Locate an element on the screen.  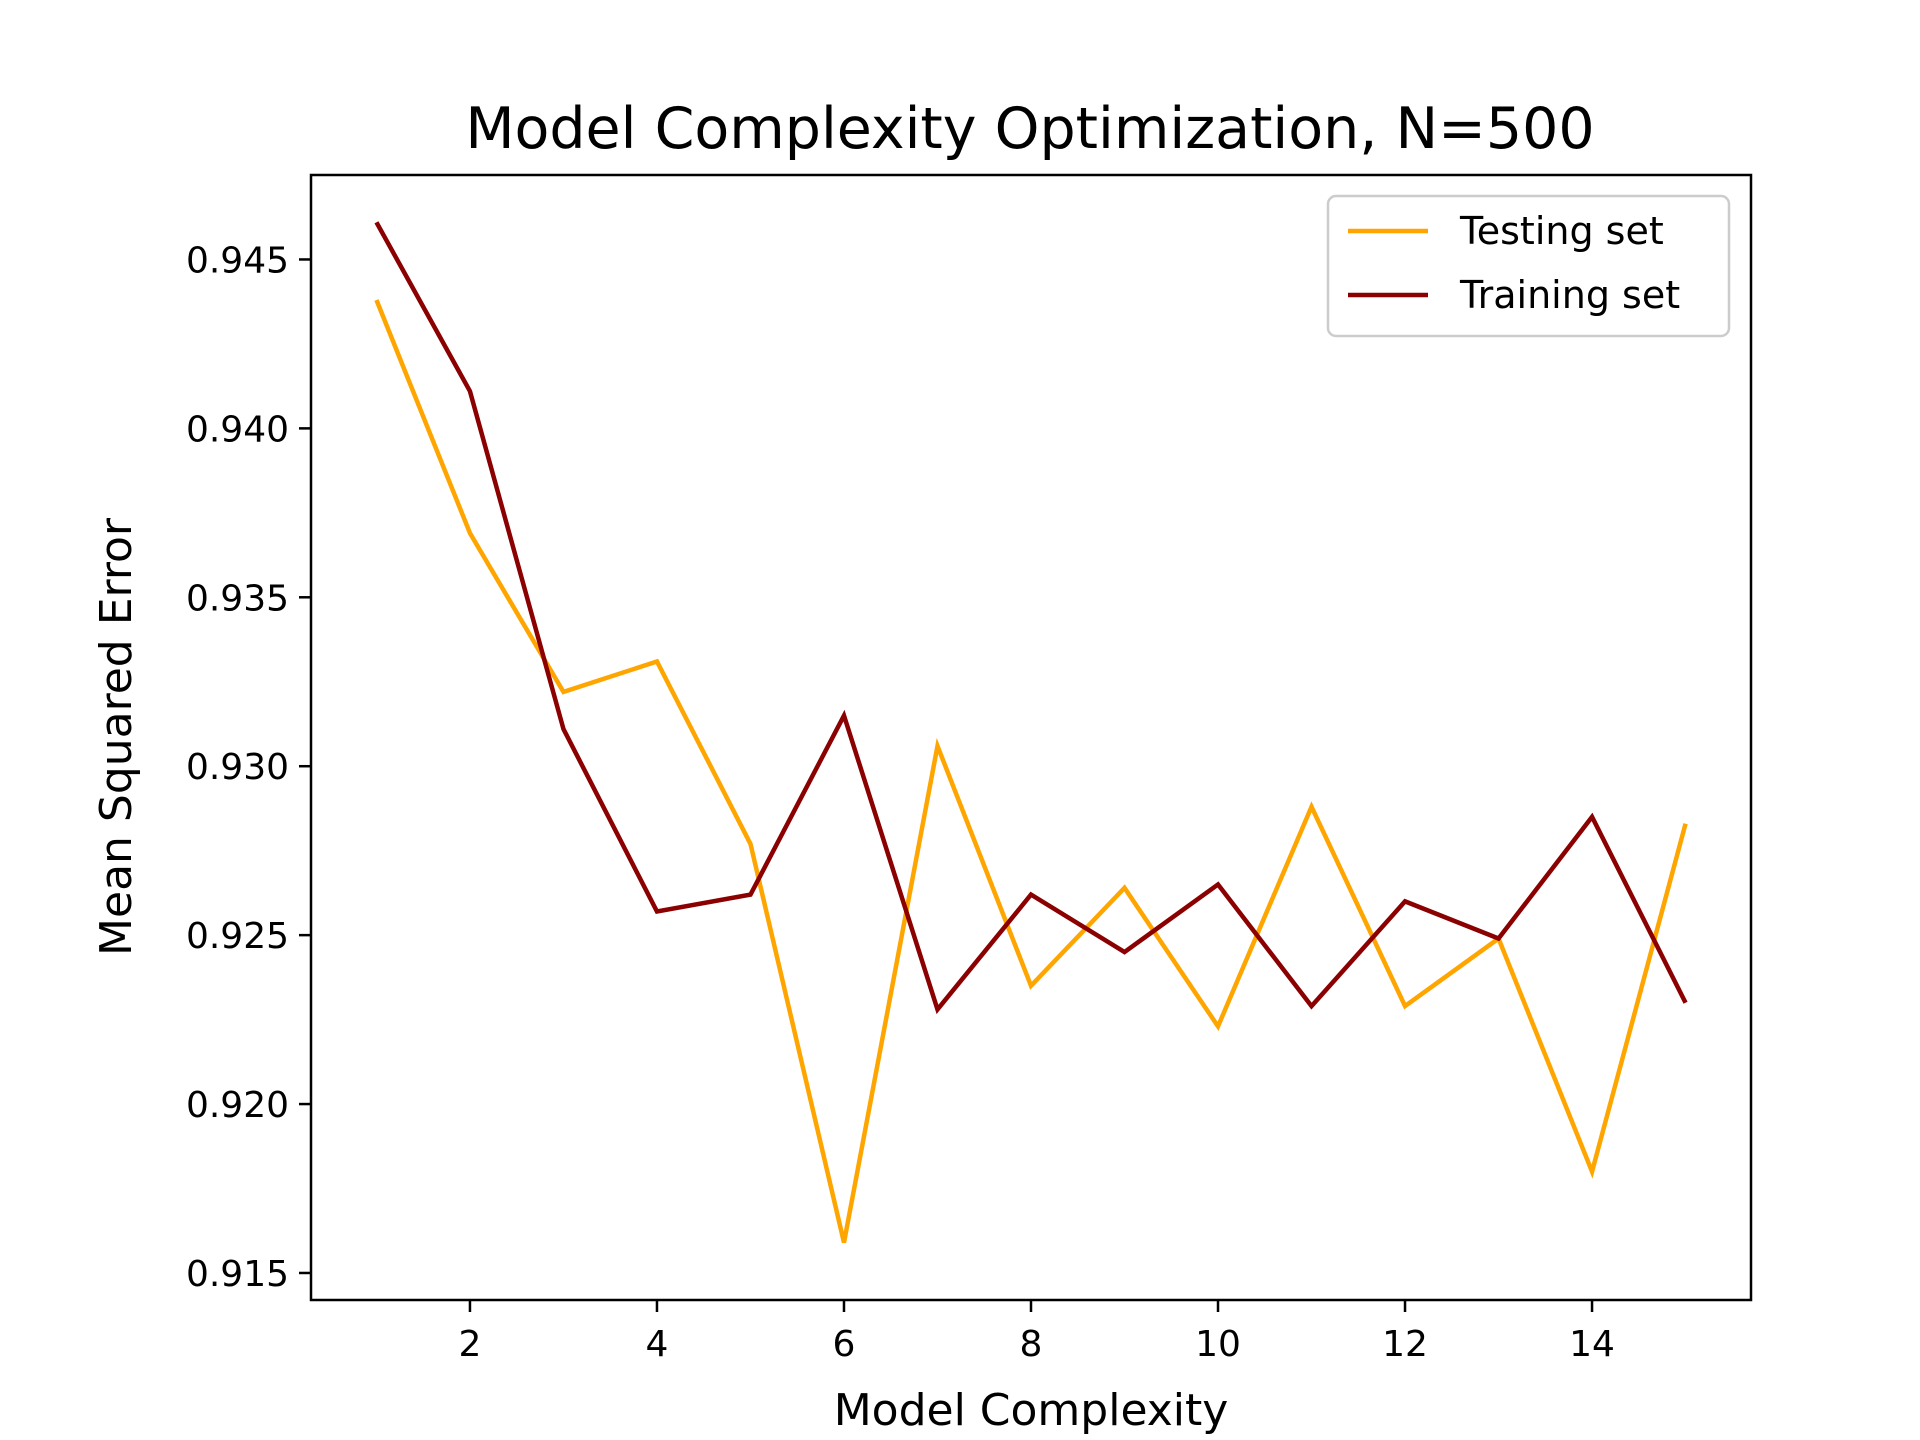
y-axis: 0.915 0.920 0.925 0.930 0.935 0.940 0.945 is located at coordinates (248, 767).